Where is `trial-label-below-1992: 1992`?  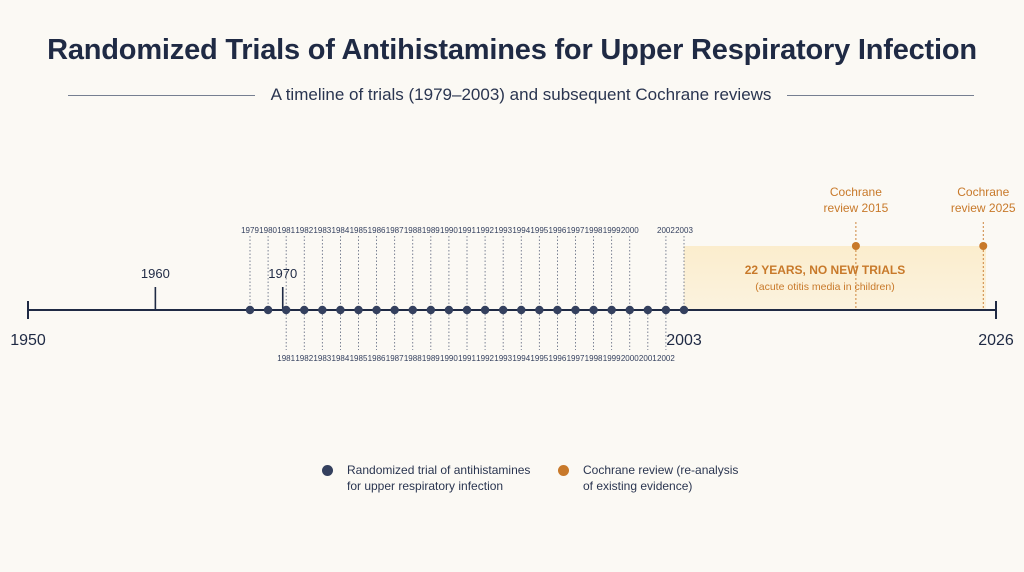
trial-label-below-1992: 1992 is located at coordinates (485, 358).